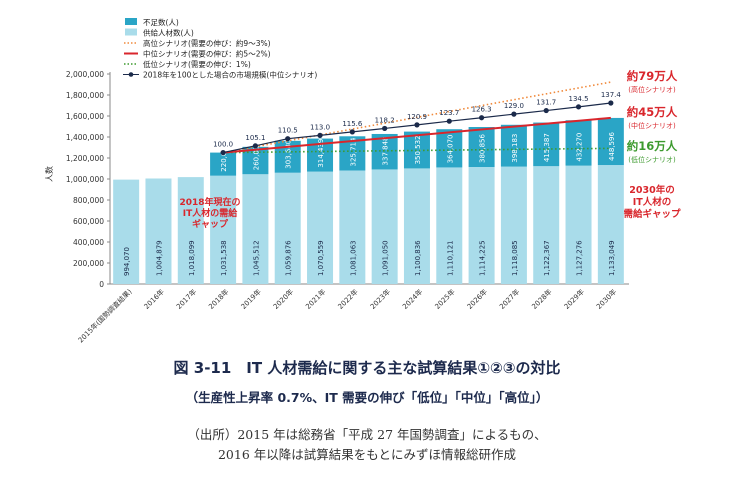 This screenshot has height=486, width=734. Describe the element at coordinates (105, 316) in the screenshot. I see `x-tick-label: 2015年(国勢調査結果)` at that location.